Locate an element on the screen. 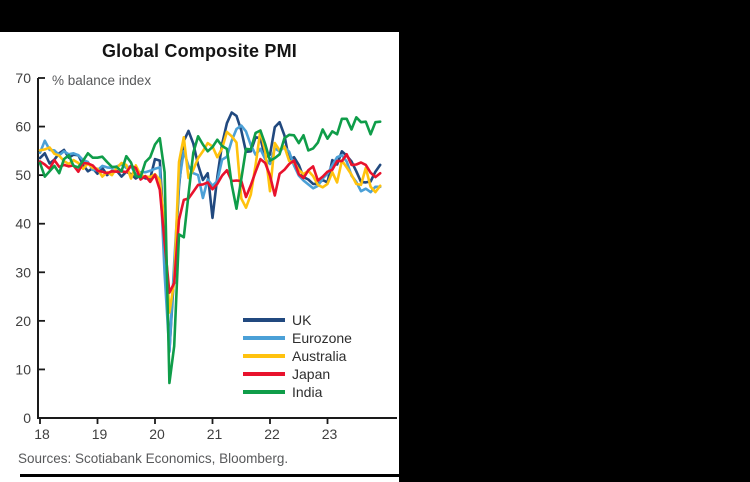  y-axis-unit-label: % balance index is located at coordinates (102, 80).